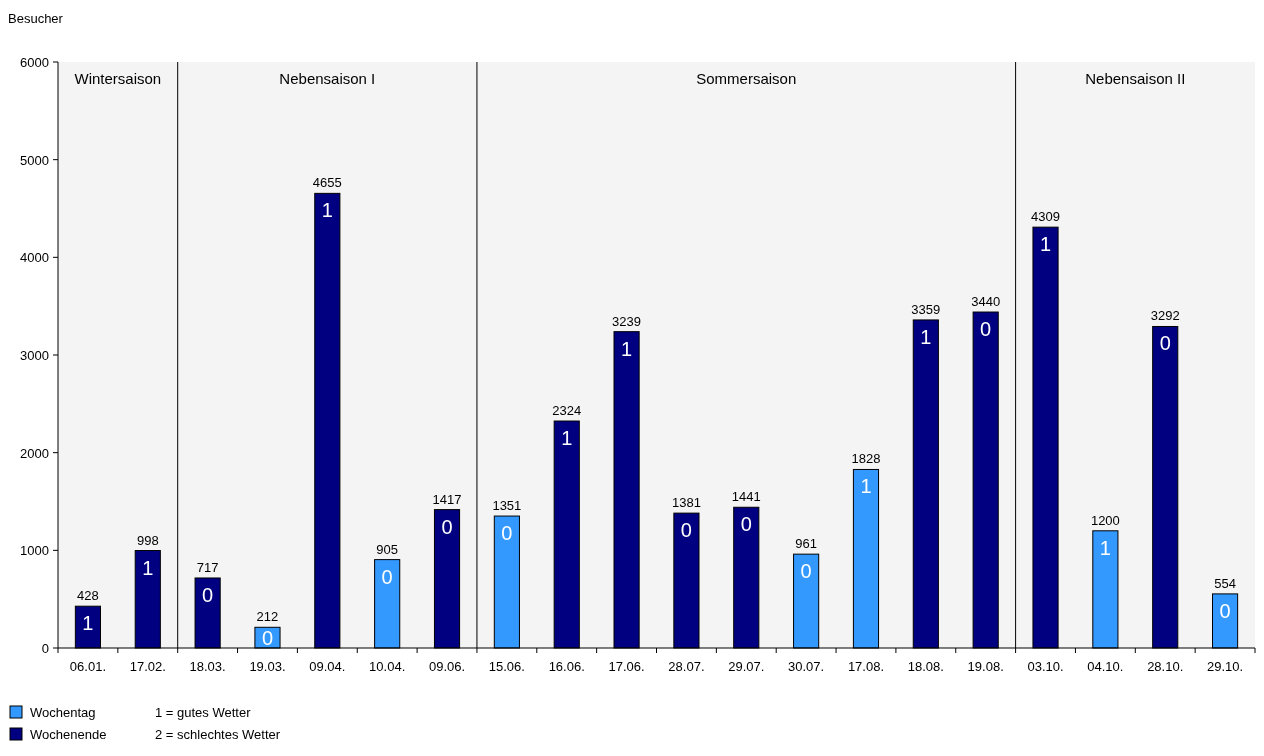  What do you see at coordinates (36, 18) in the screenshot?
I see `y-axis-title: Besucher` at bounding box center [36, 18].